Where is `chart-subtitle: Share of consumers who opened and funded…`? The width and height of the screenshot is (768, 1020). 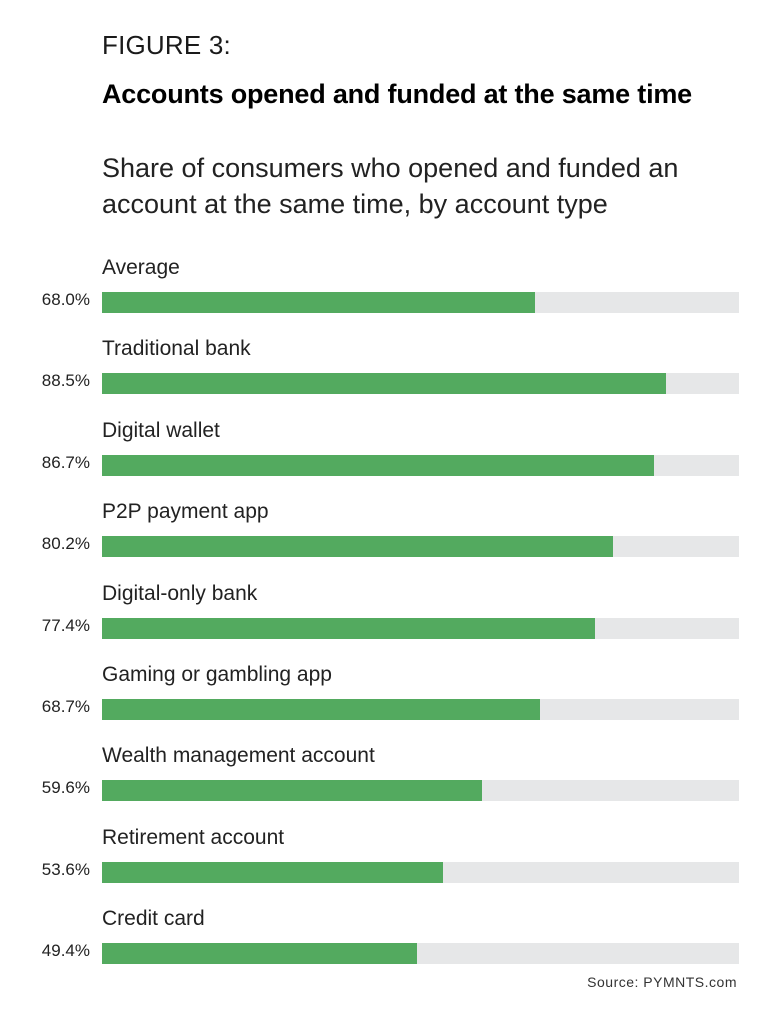 chart-subtitle: Share of consumers who opened and funded… is located at coordinates (390, 186).